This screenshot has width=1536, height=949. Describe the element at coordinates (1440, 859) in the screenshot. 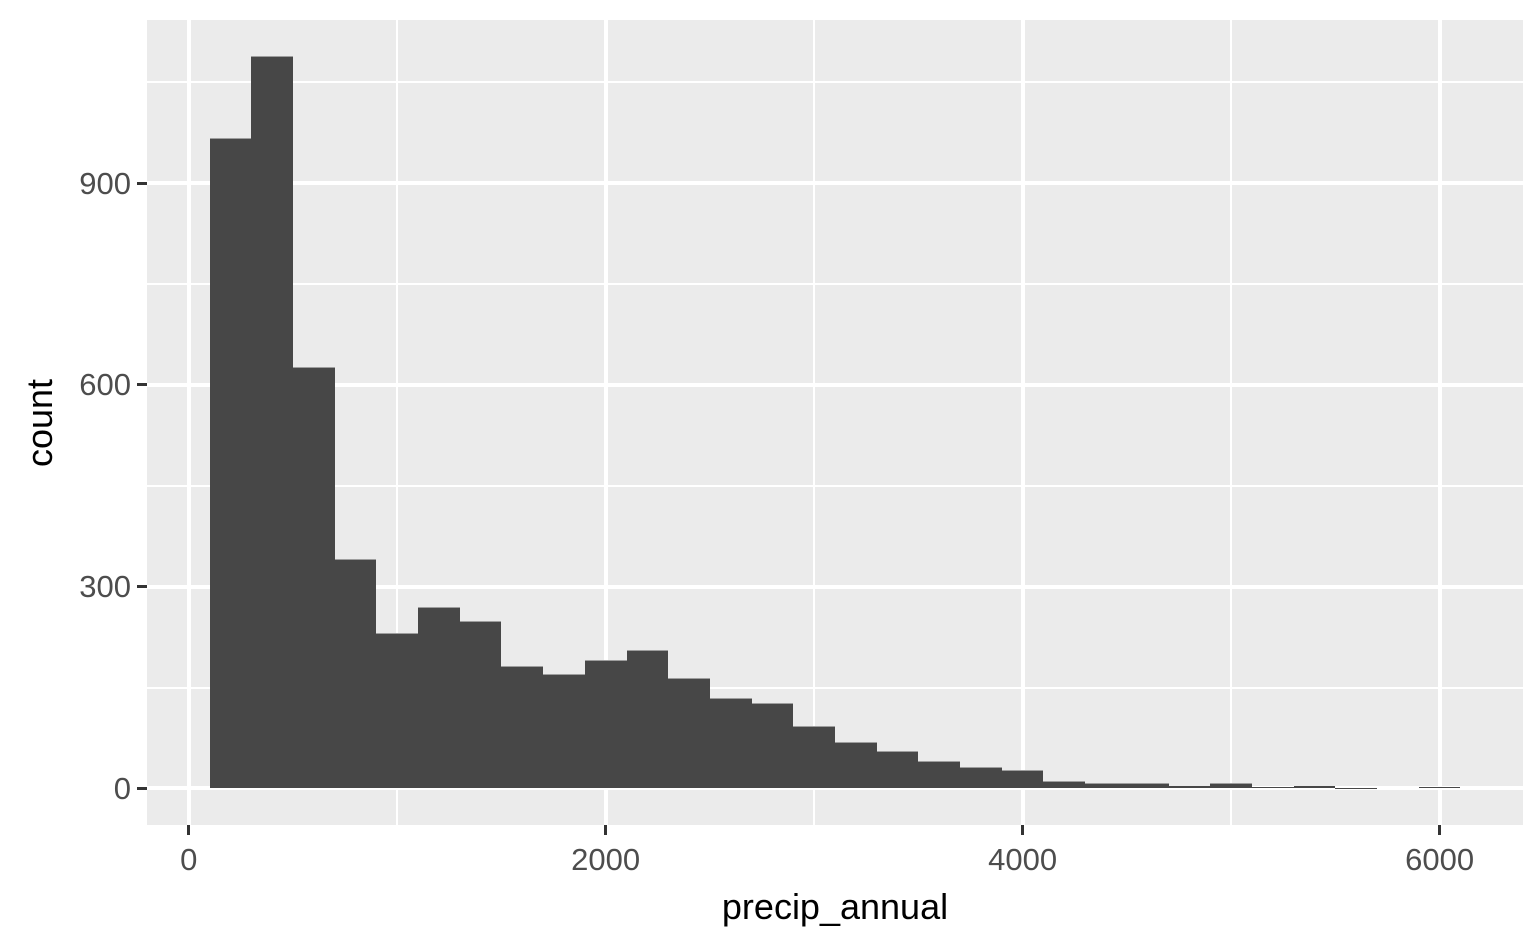

I see `x-tick-label: 6000` at that location.